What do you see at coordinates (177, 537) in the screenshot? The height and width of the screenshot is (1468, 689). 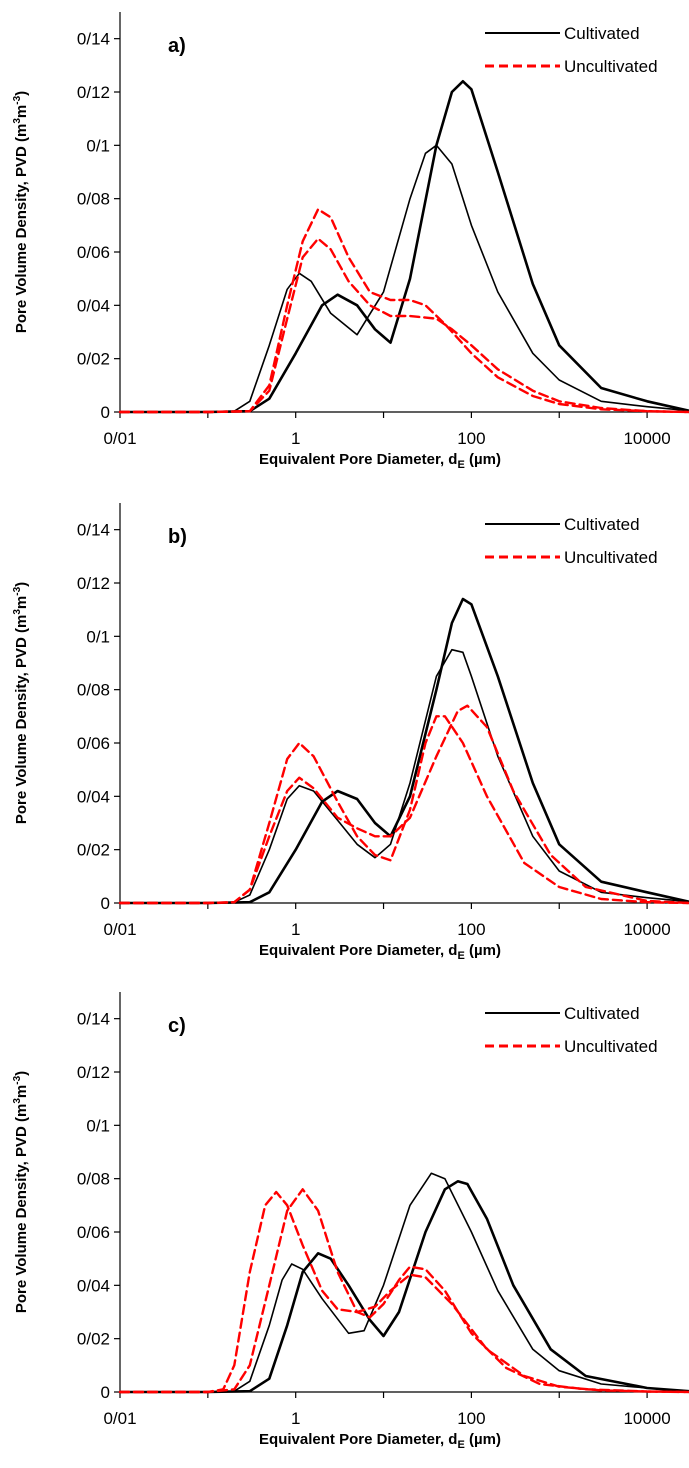 I see `panel-label: b)` at bounding box center [177, 537].